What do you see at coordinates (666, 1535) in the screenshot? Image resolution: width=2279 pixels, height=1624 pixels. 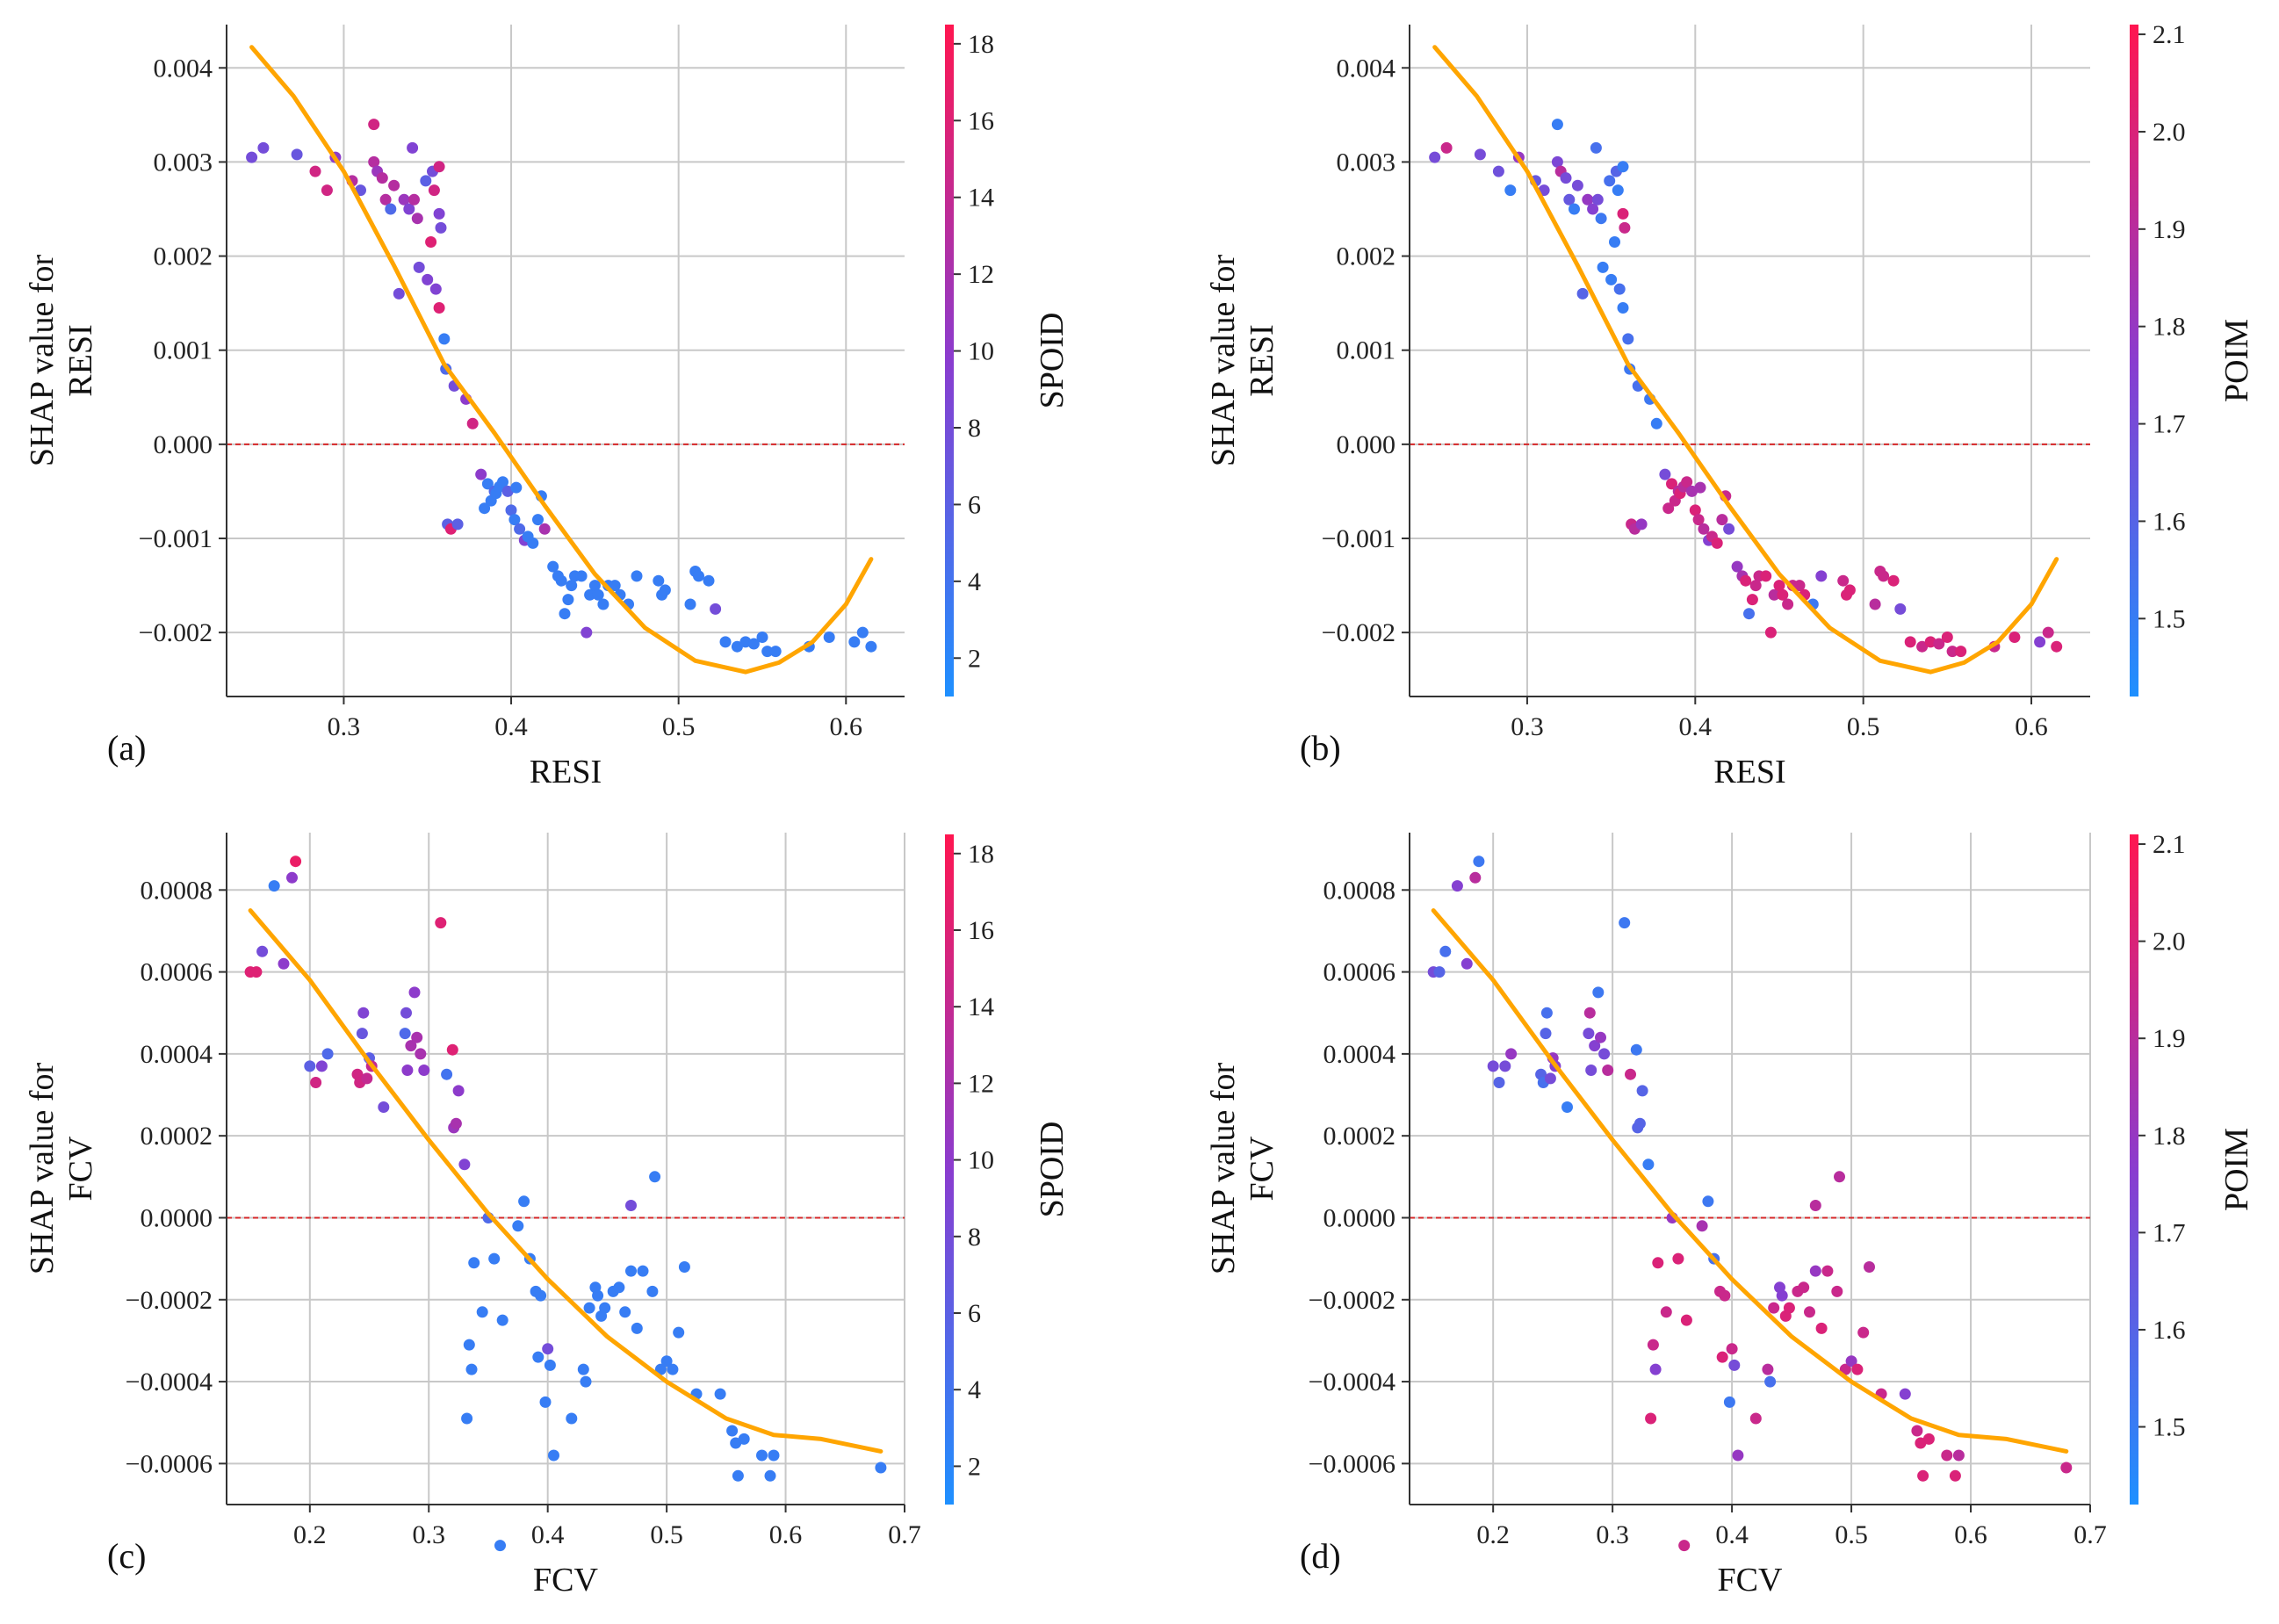 I see `x-tick-label: 0.5` at bounding box center [666, 1535].